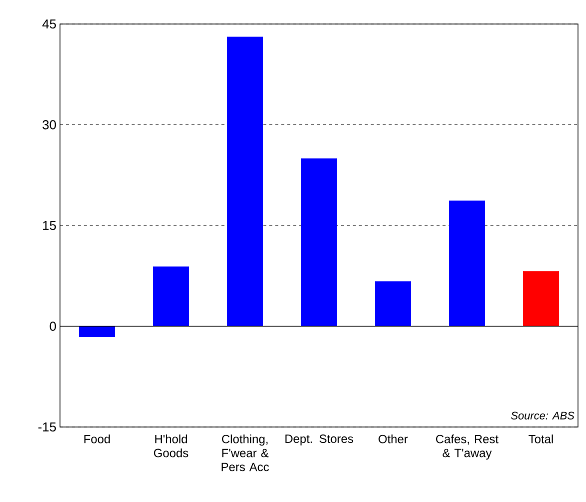 This screenshot has height=502, width=586. What do you see at coordinates (49, 125) in the screenshot?
I see `y-tick-label: 30` at bounding box center [49, 125].